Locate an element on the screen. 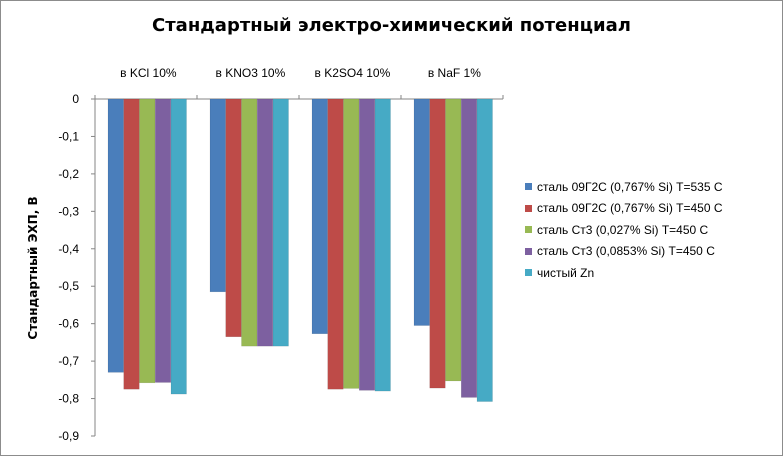  legend-label: сталь 09Г2С (0,767% Si) T=535 C is located at coordinates (630, 186).